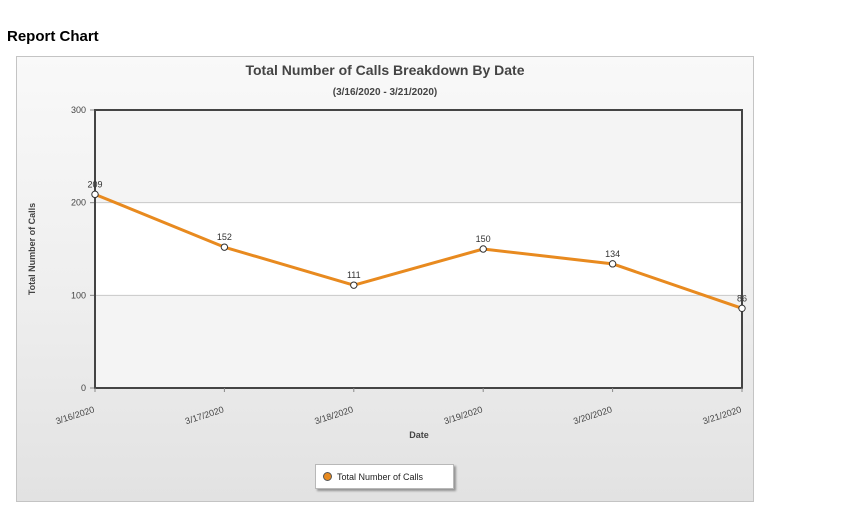 The height and width of the screenshot is (518, 854). Describe the element at coordinates (74, 415) in the screenshot. I see `x-tick-label: 3/16/2020` at that location.